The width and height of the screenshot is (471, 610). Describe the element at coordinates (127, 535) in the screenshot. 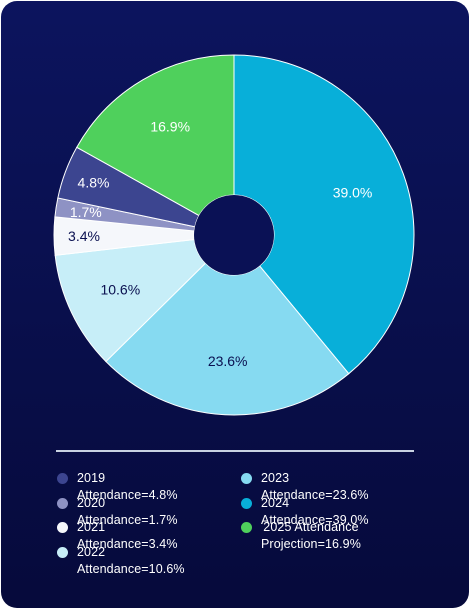

I see `legend-label: 2021 Attendance=3.4%` at that location.